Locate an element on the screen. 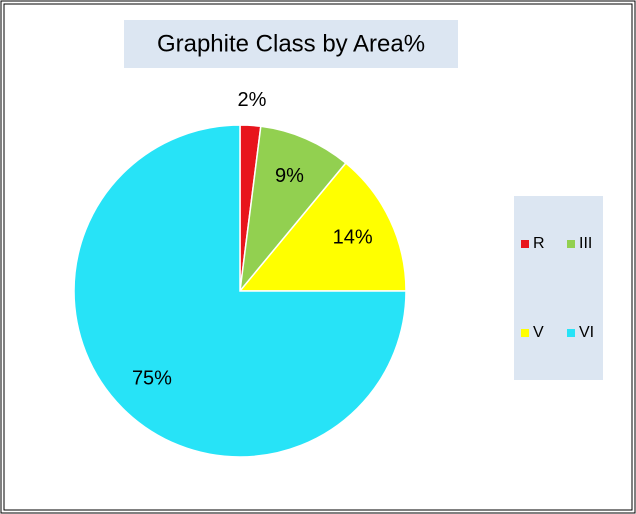  data-label: 2% is located at coordinates (252, 100).